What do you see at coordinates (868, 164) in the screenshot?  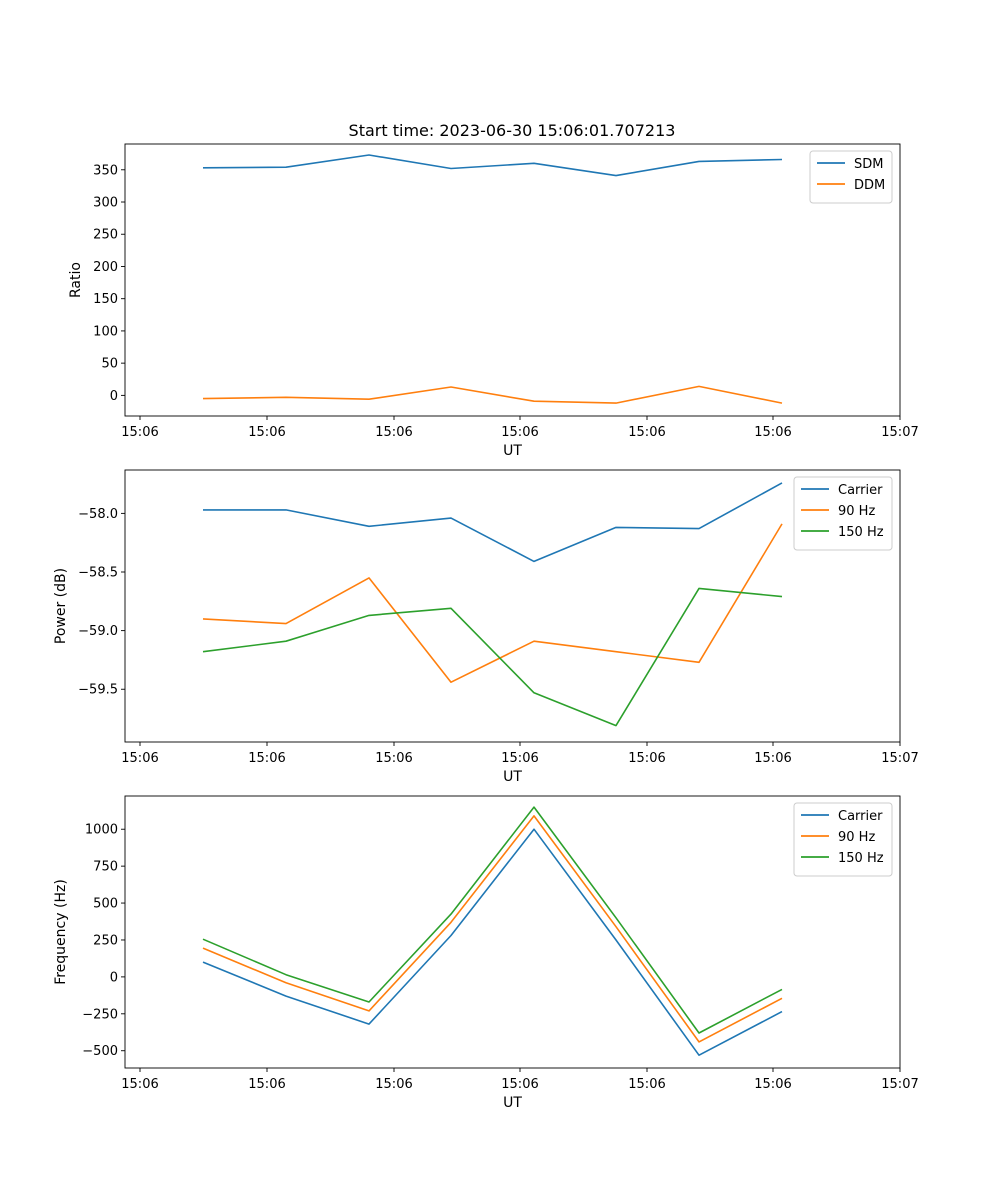 I see `legend-entry: SDM` at bounding box center [868, 164].